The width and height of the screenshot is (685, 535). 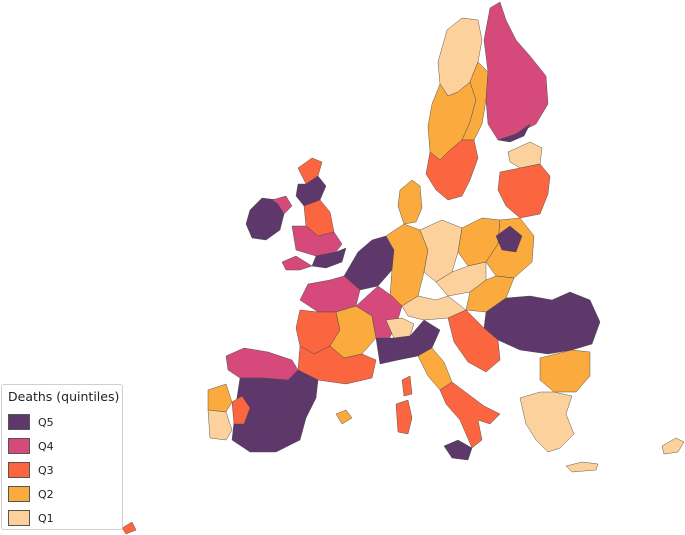 I want to click on legend-item-q5: Q5, so click(x=62, y=422).